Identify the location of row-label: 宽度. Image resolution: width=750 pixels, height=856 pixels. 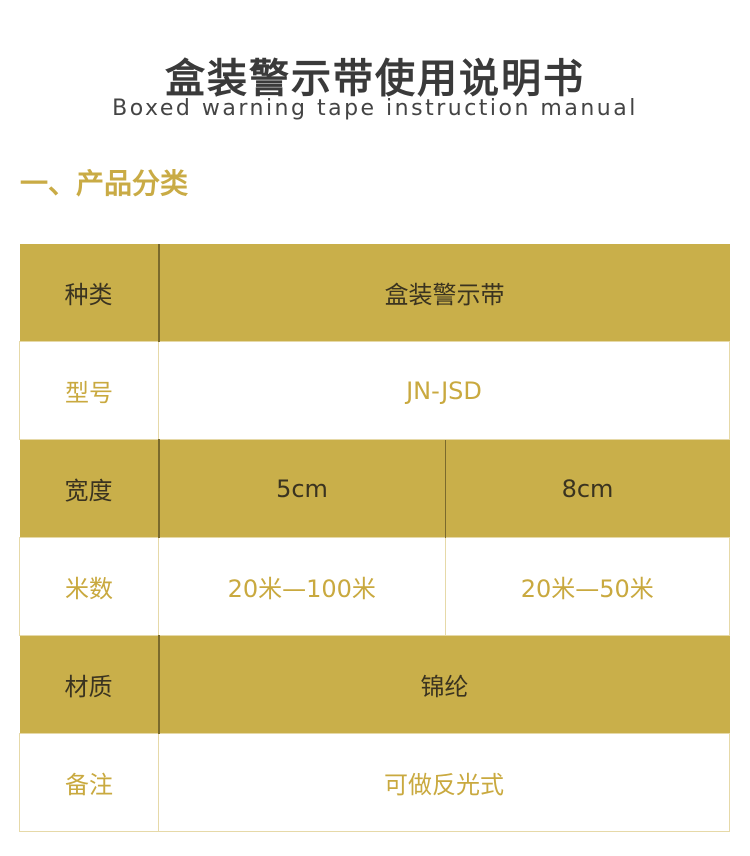
(89, 488).